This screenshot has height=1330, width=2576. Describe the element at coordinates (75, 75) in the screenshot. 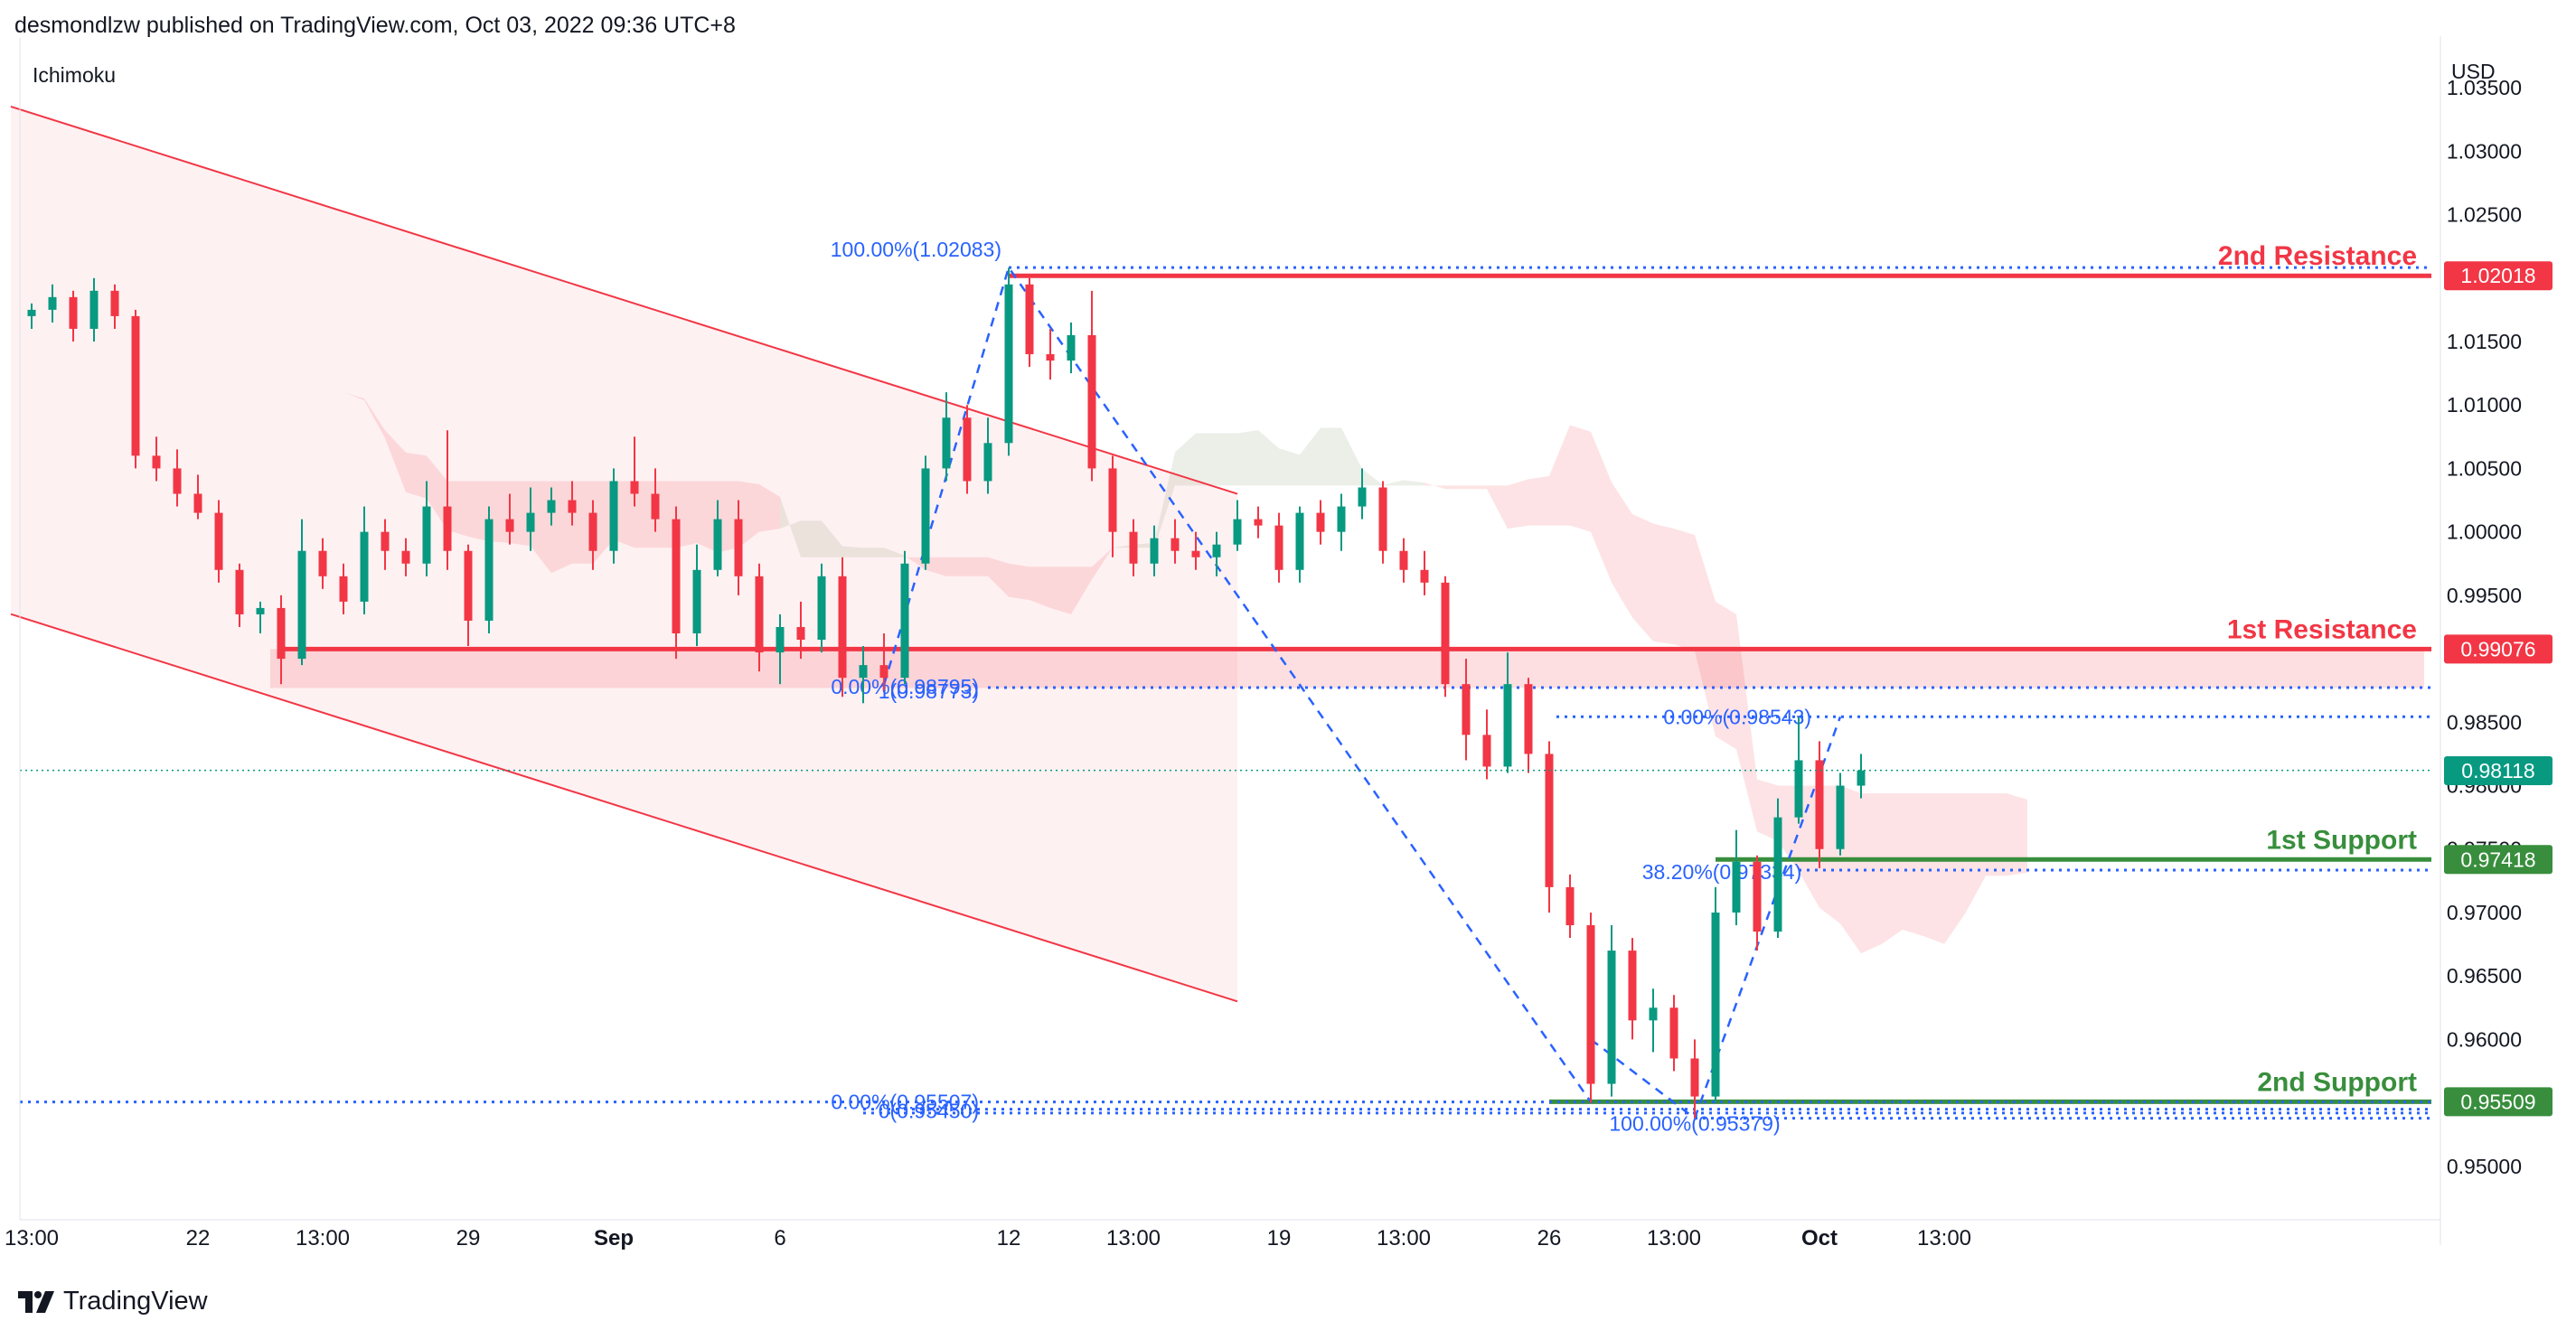

I see `indicator-legend: Ichimoku` at that location.